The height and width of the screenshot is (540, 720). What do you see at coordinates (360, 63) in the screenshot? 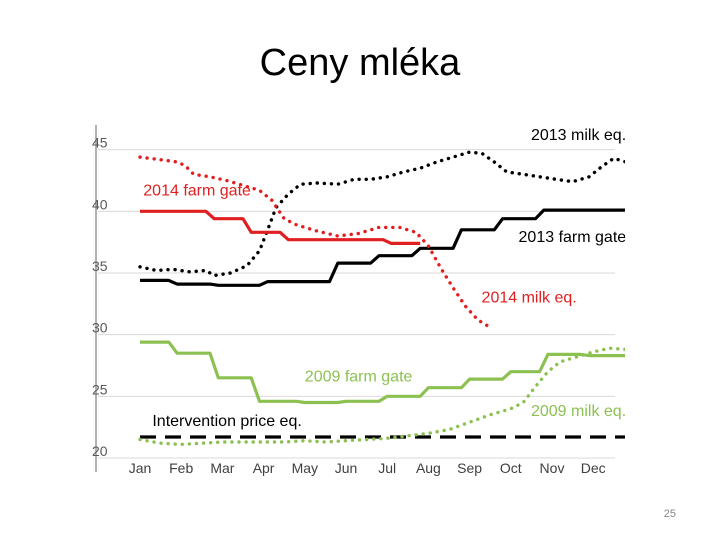
I see `slide-title: Ceny mléka` at bounding box center [360, 63].